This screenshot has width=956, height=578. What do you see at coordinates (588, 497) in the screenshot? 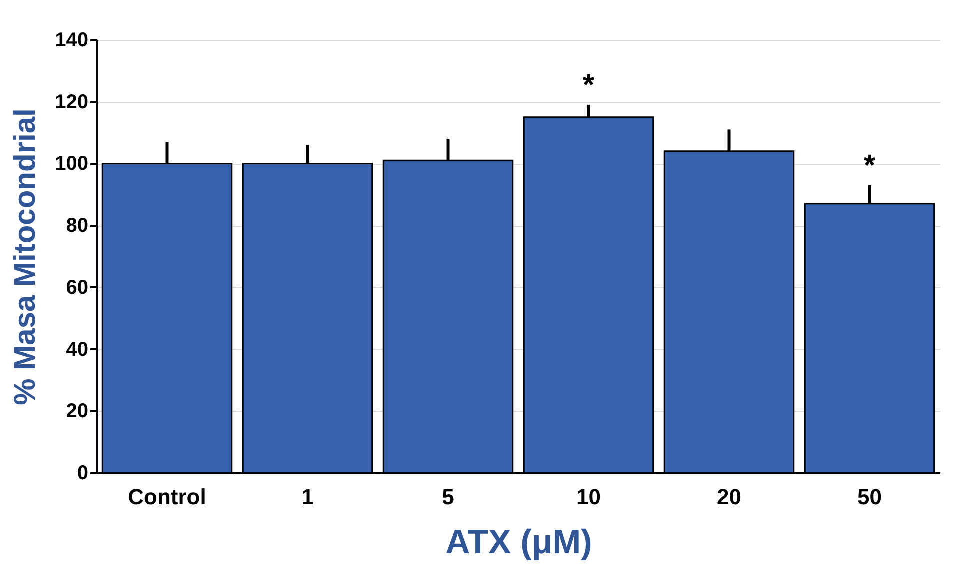
I see `x-tick-label: 10` at bounding box center [588, 497].